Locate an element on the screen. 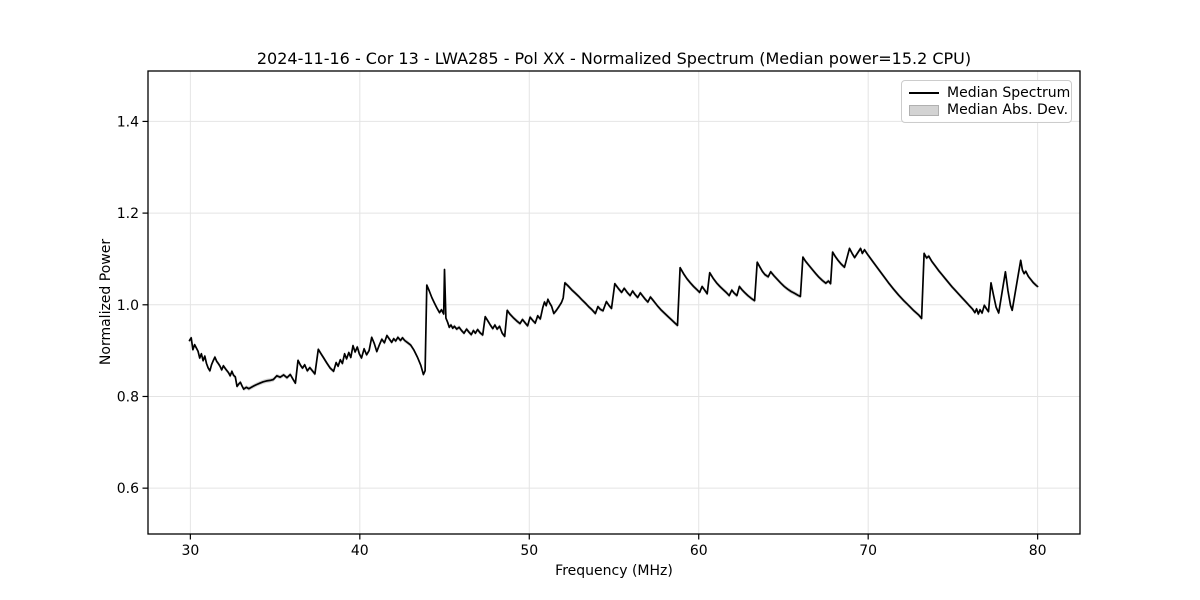 The image size is (1200, 600). x-tick-label: 70 is located at coordinates (868, 551).